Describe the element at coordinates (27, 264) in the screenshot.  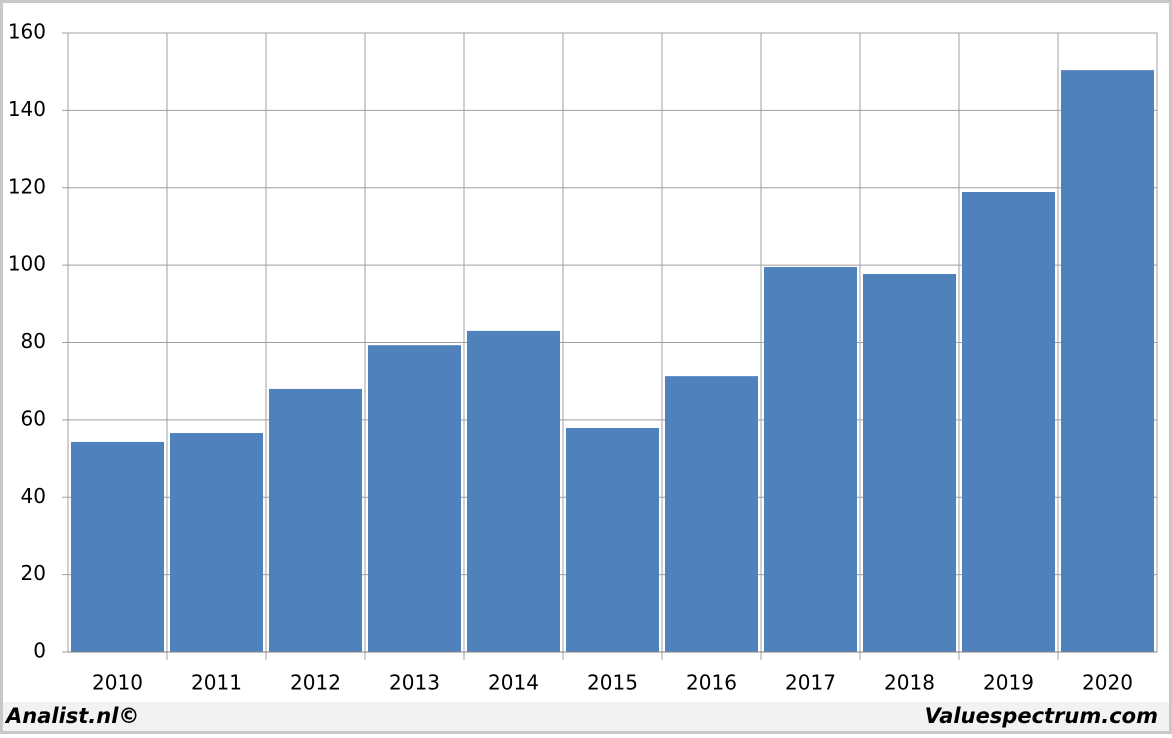
I see `y-tick-label: 100` at that location.